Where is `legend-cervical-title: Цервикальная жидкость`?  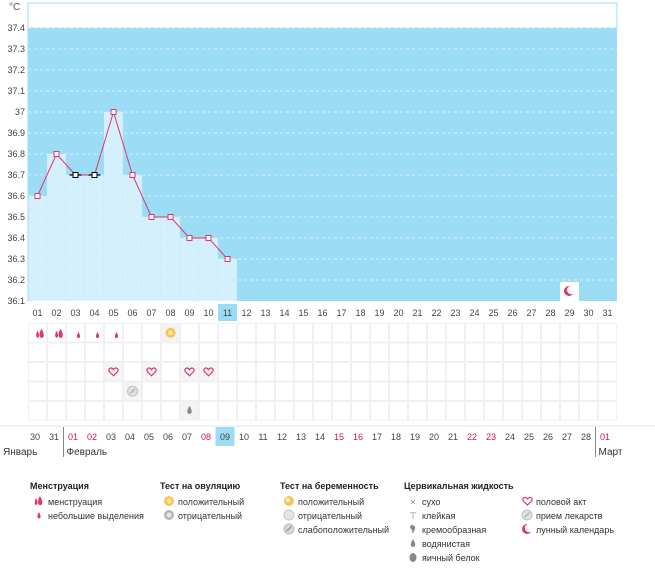
legend-cervical-title: Цервикальная жидкость is located at coordinates (459, 486).